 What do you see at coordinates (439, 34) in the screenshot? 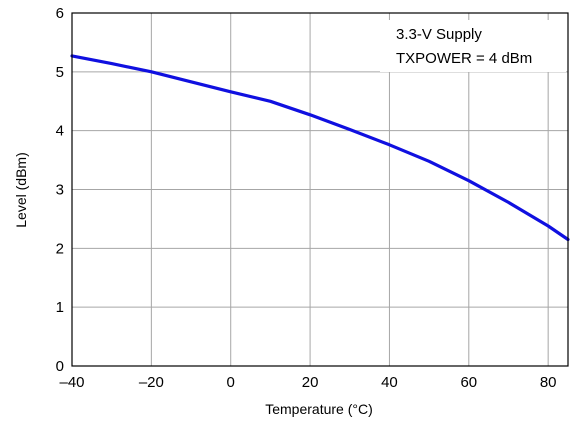
I see `annotation-line-1: 3.3-V Supply` at bounding box center [439, 34].